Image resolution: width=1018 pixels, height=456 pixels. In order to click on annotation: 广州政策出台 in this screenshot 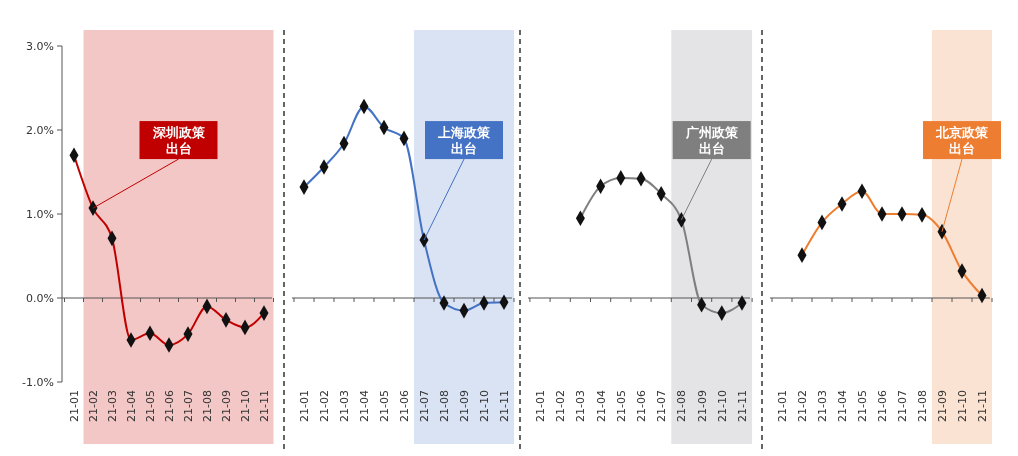, I will do `click(711, 140)`.